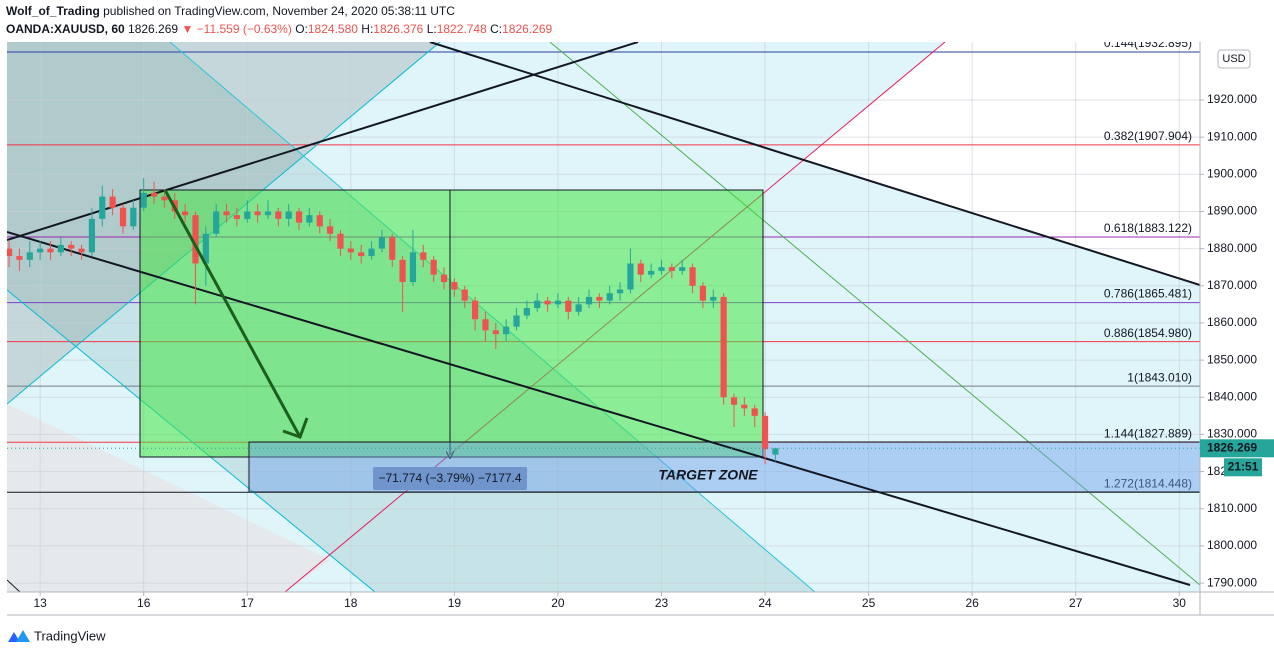  I want to click on measure-box, so click(450, 478).